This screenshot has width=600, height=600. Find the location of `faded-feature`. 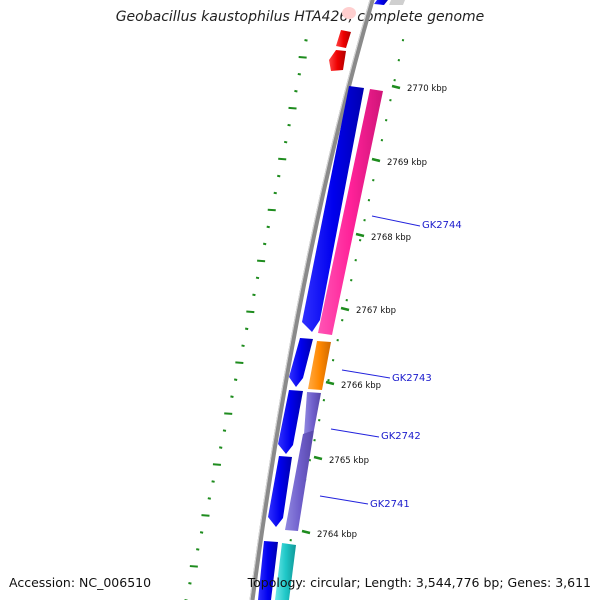

faded-feature is located at coordinates (349, 13).